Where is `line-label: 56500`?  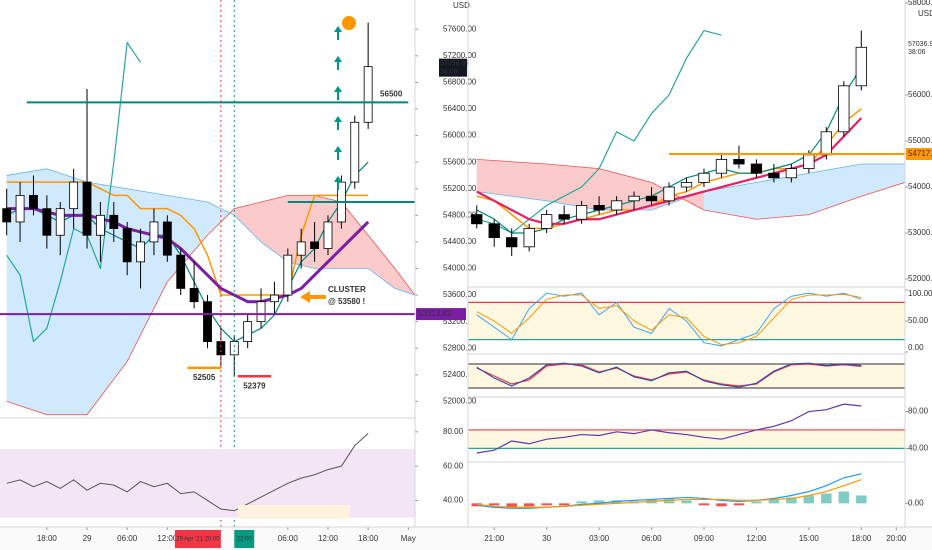
line-label: 56500 is located at coordinates (391, 93).